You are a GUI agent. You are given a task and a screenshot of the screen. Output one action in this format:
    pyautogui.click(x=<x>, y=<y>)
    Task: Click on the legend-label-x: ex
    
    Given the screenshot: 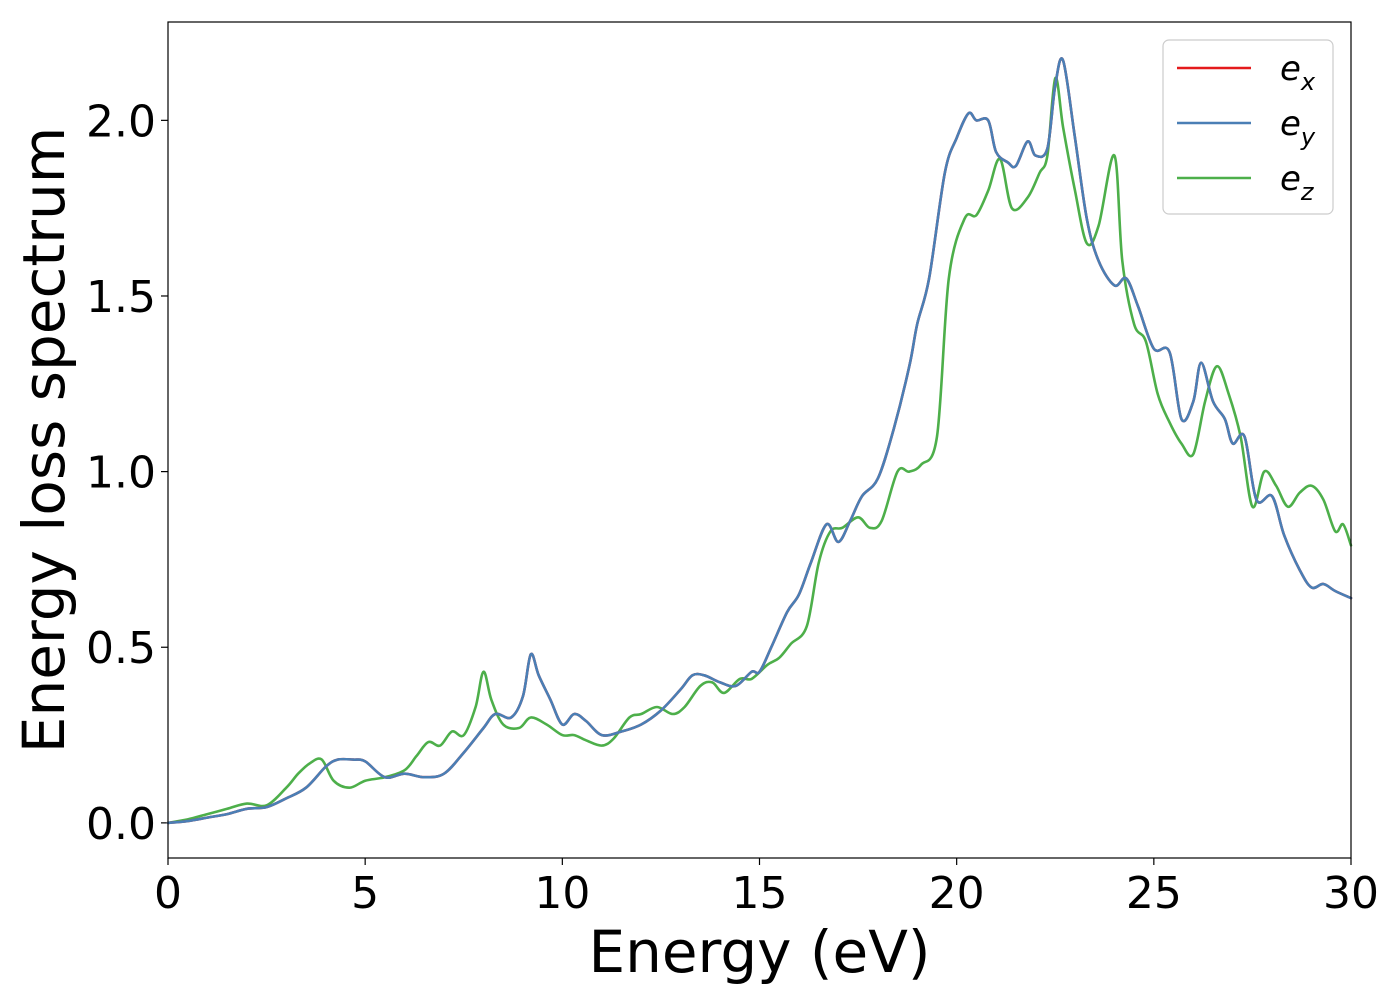 What is the action you would take?
    pyautogui.click(x=1298, y=72)
    